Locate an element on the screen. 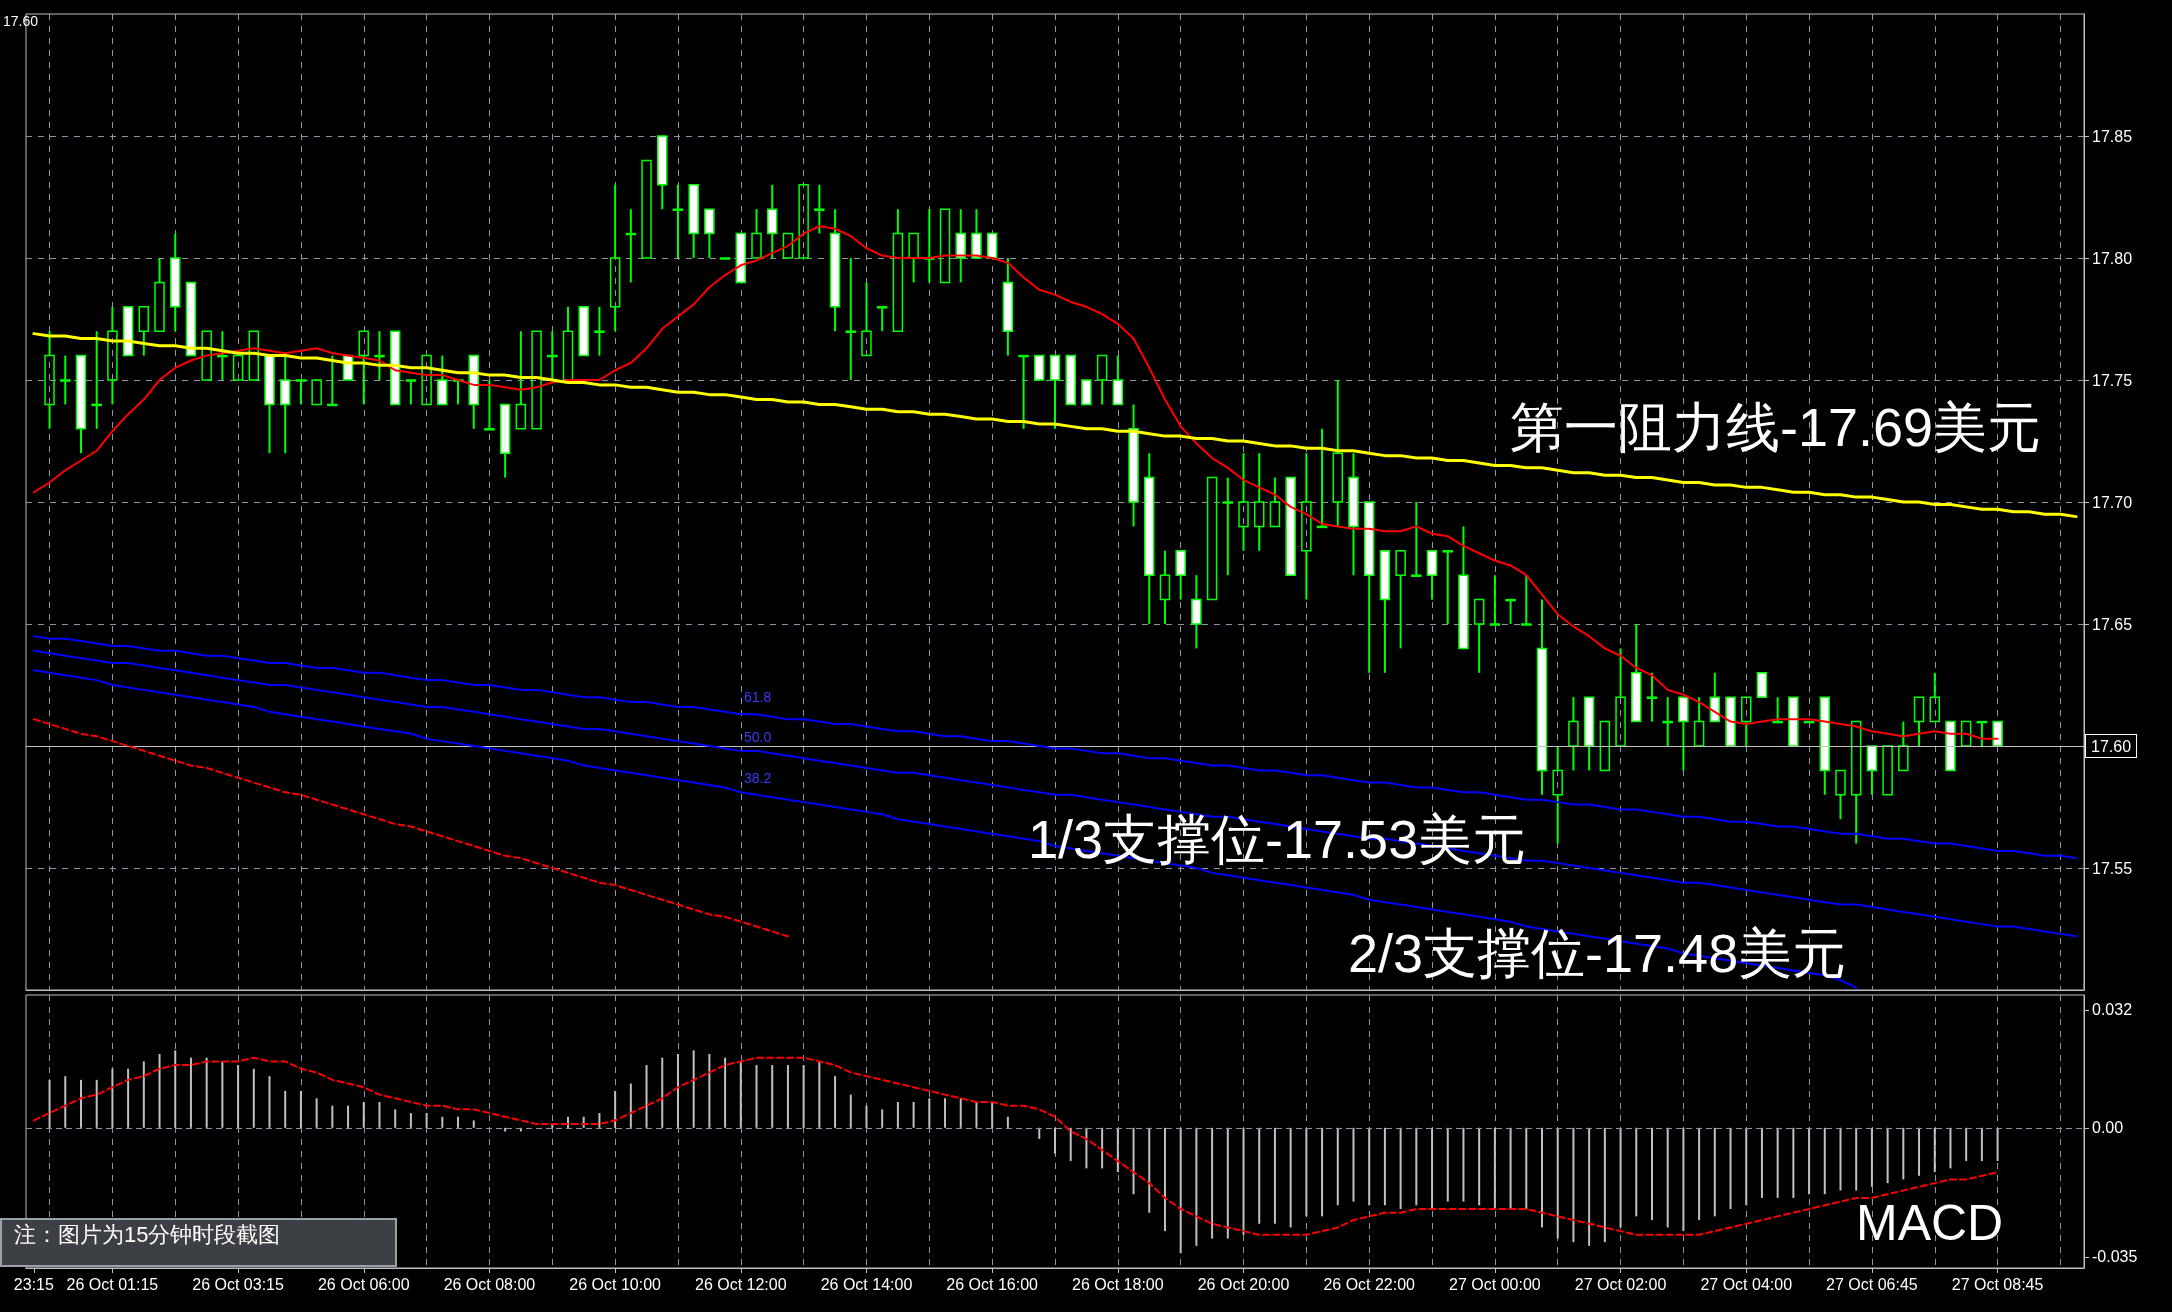 This screenshot has height=1312, width=2172. y-tick-label: 17.75 is located at coordinates (2112, 380).